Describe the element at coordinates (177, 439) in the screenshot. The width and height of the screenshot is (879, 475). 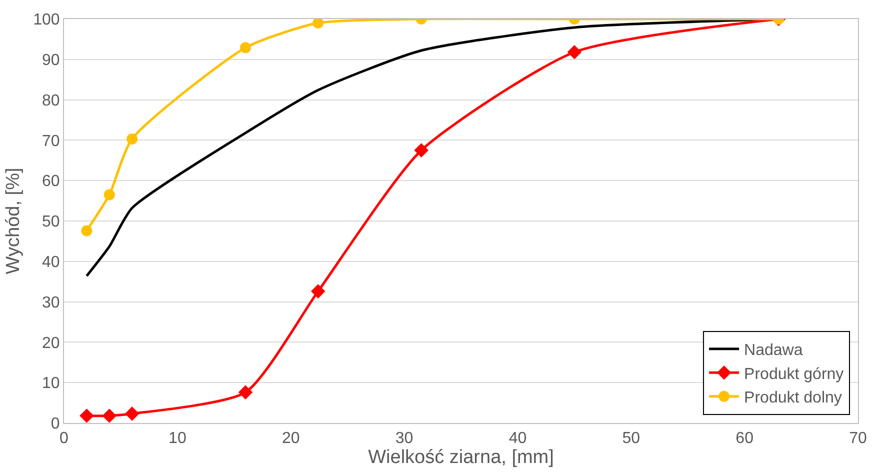
I see `x-tick-label: 10` at that location.